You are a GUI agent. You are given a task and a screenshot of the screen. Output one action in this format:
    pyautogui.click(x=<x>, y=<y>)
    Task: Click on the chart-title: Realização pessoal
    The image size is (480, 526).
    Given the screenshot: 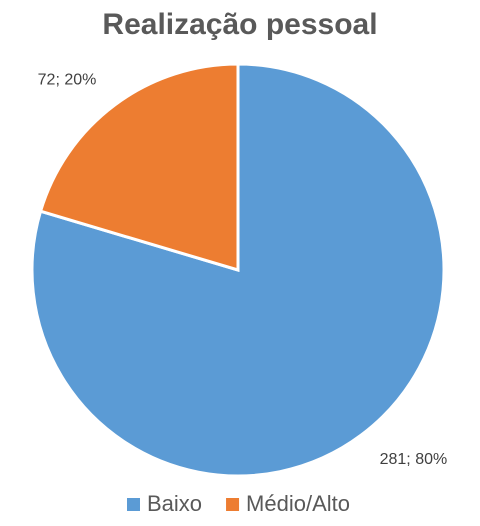 What is the action you would take?
    pyautogui.click(x=239, y=24)
    